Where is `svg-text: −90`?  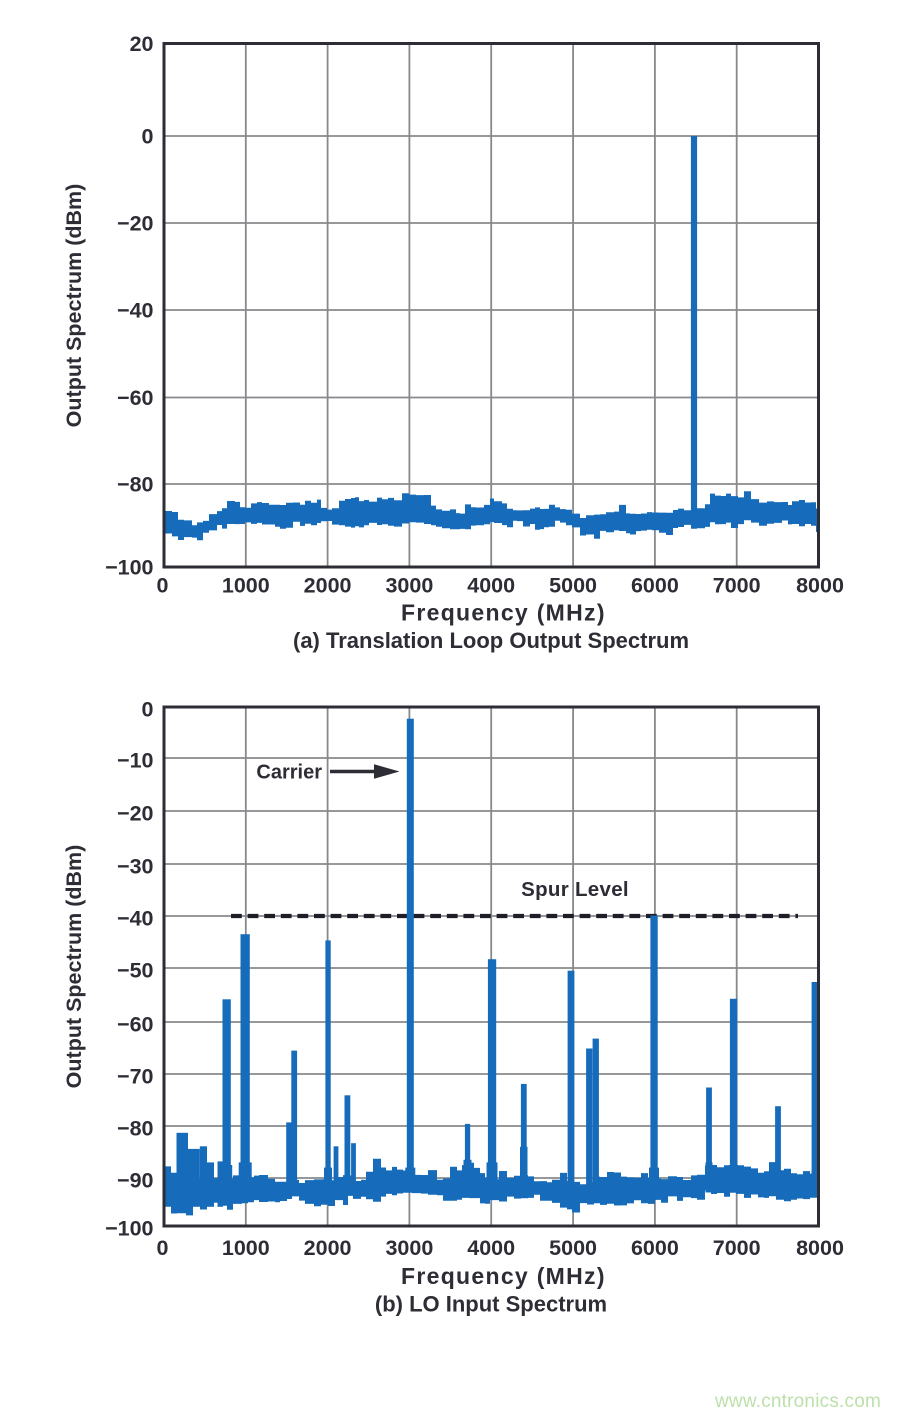
svg-text: −90 is located at coordinates (135, 1180).